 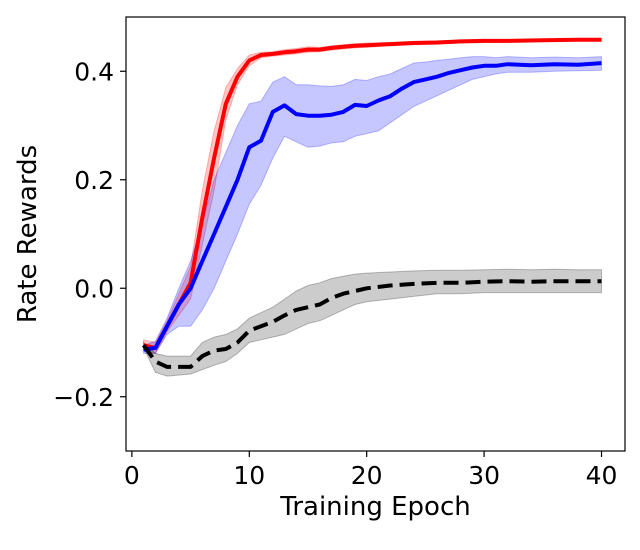 I want to click on y-tick-label: 0.2, so click(x=94, y=180).